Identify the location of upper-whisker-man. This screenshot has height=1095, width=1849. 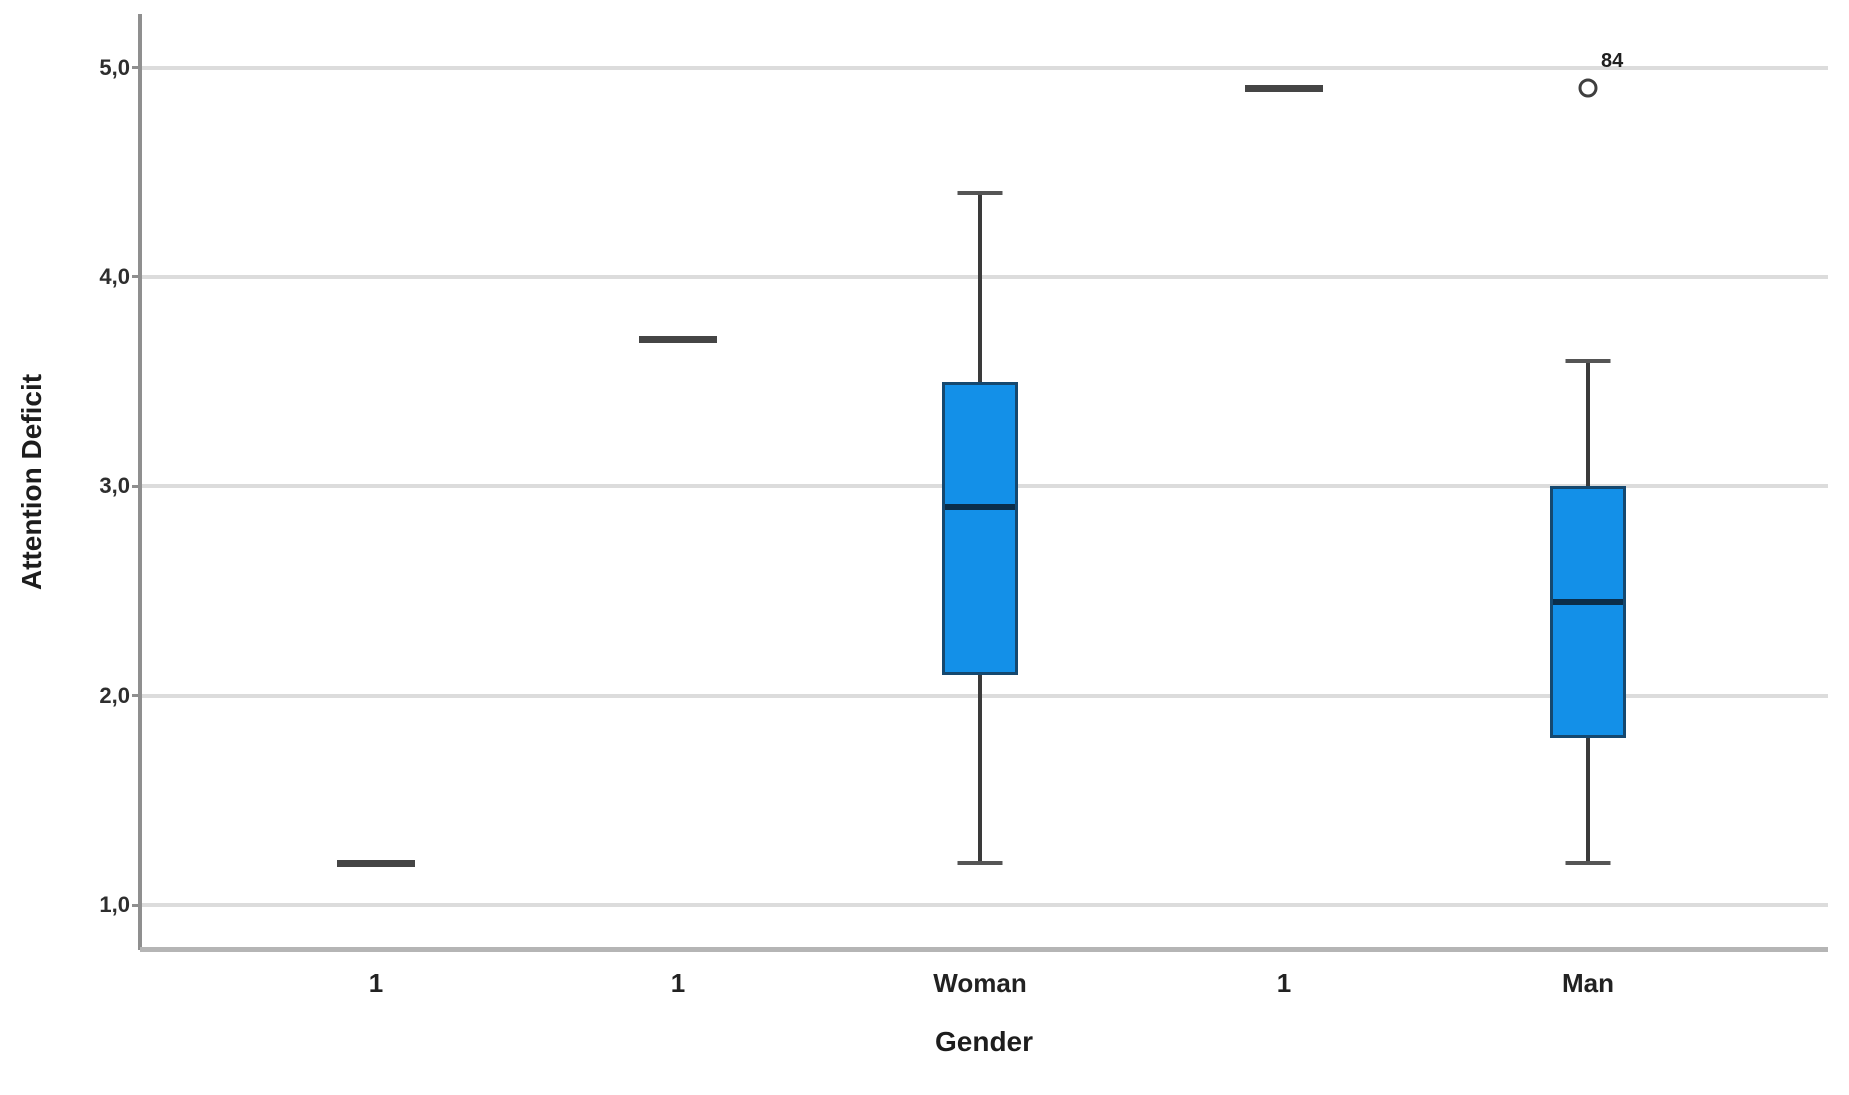
(1588, 423).